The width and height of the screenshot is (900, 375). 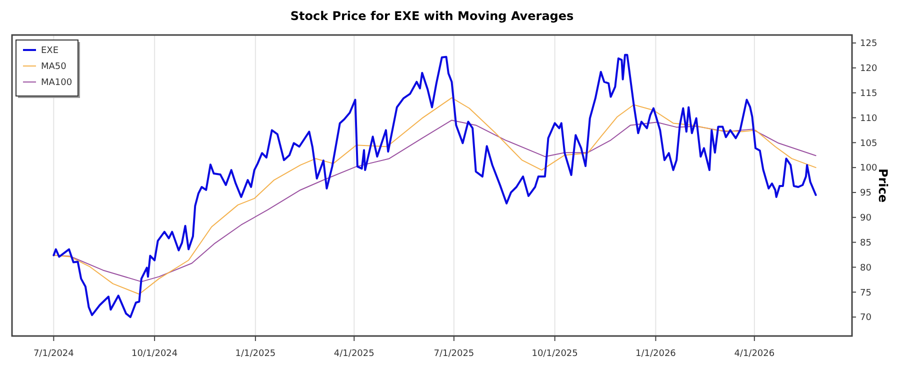 What do you see at coordinates (50, 51) in the screenshot?
I see `legend-label: EXE` at bounding box center [50, 51].